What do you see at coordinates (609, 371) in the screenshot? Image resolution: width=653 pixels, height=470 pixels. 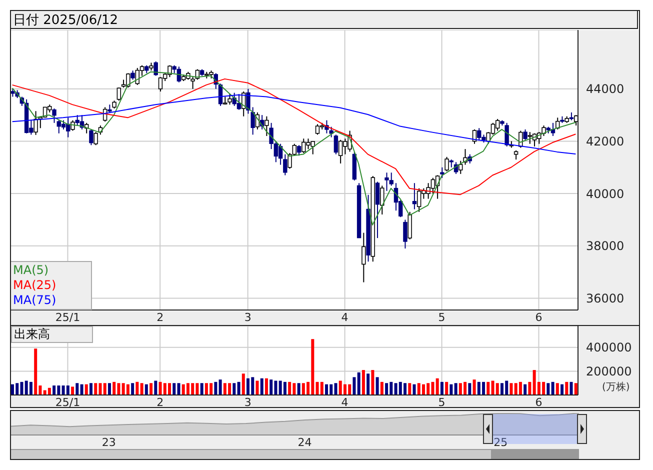 I see `y-tick-label: 200000` at bounding box center [609, 371].